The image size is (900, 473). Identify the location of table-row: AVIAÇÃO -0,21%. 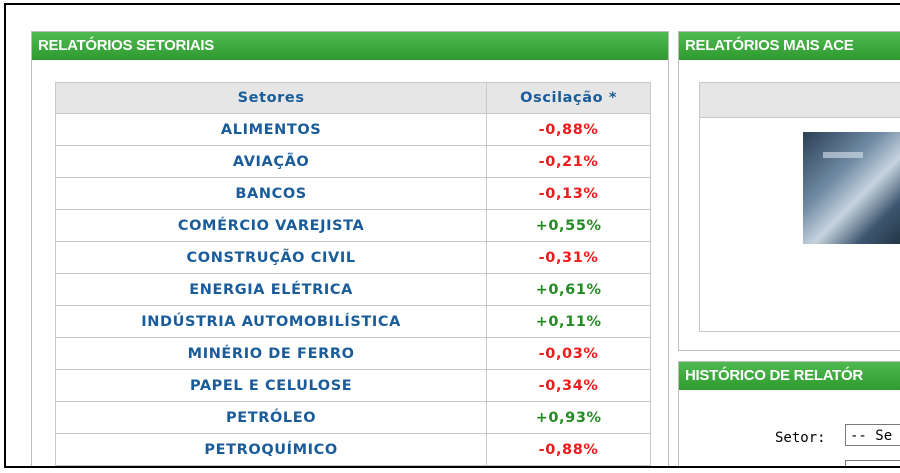
(352, 161).